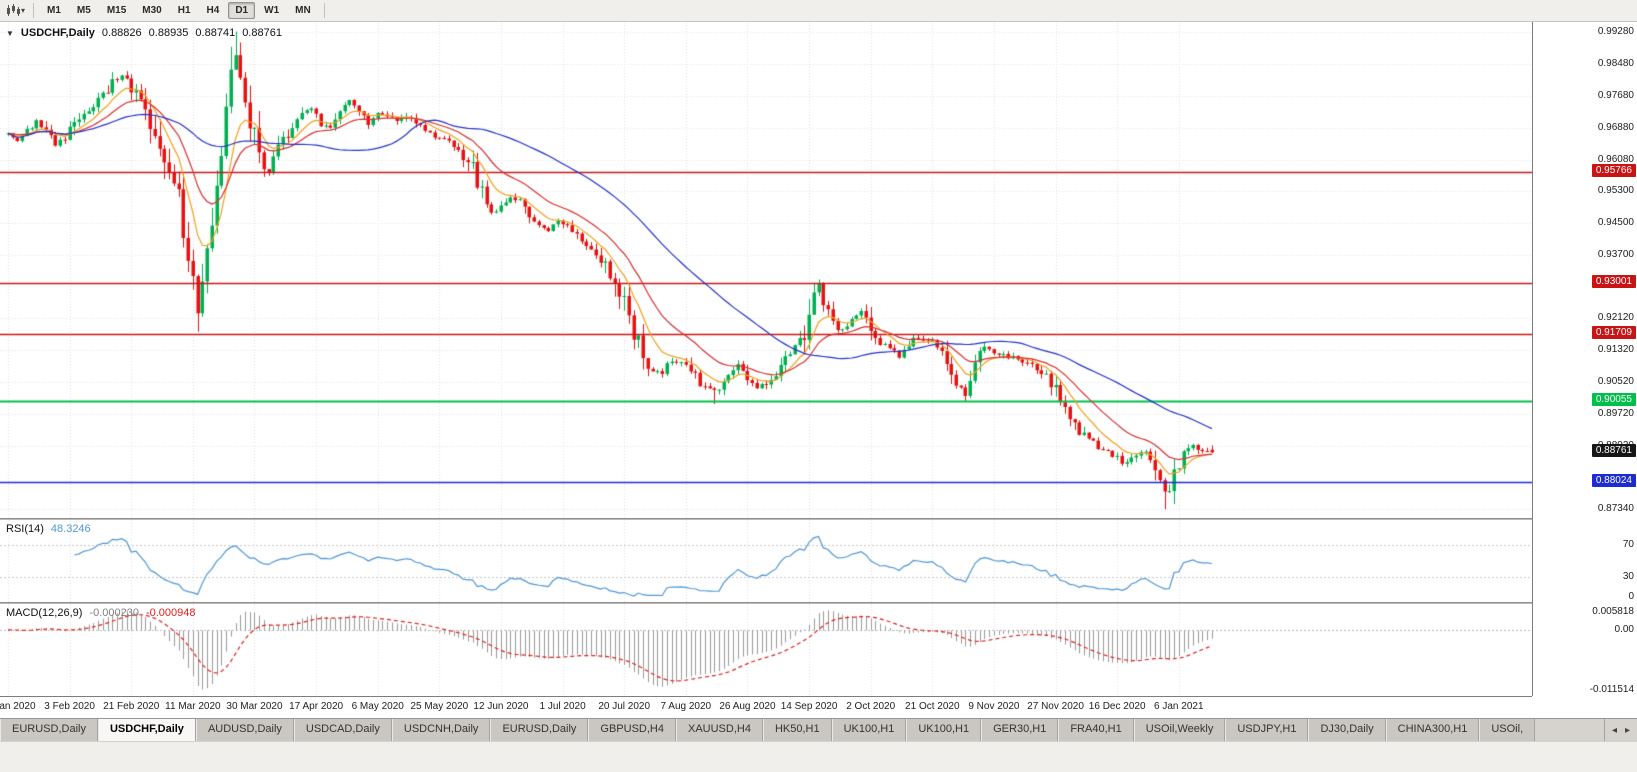  What do you see at coordinates (242, 10) in the screenshot?
I see `timeframe-button-d1: D1` at bounding box center [242, 10].